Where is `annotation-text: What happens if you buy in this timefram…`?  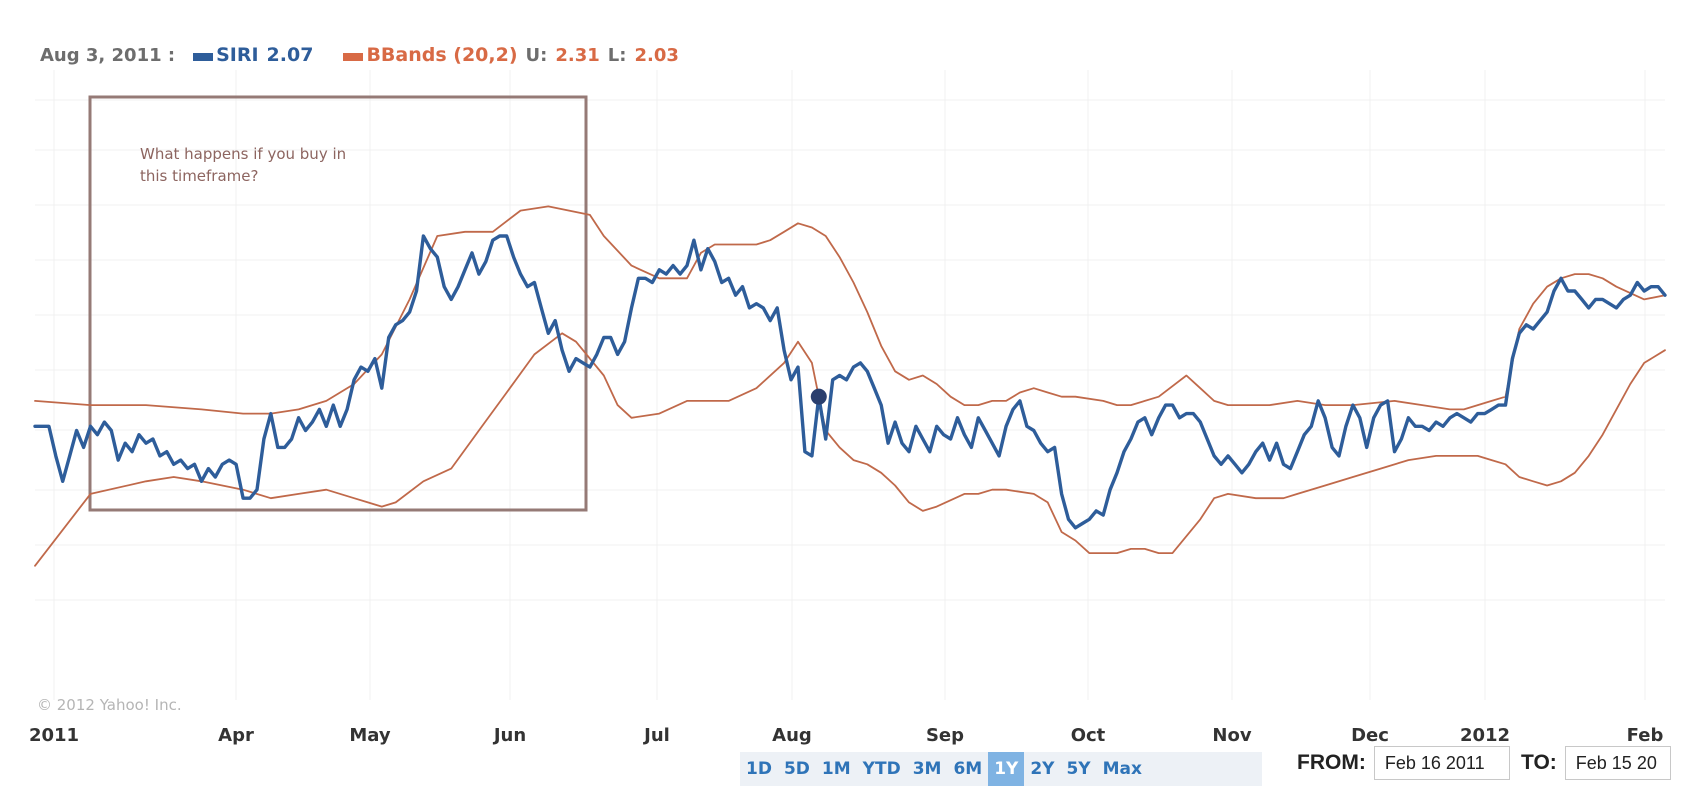
annotation-text: What happens if you buy in this timefram… is located at coordinates (243, 165).